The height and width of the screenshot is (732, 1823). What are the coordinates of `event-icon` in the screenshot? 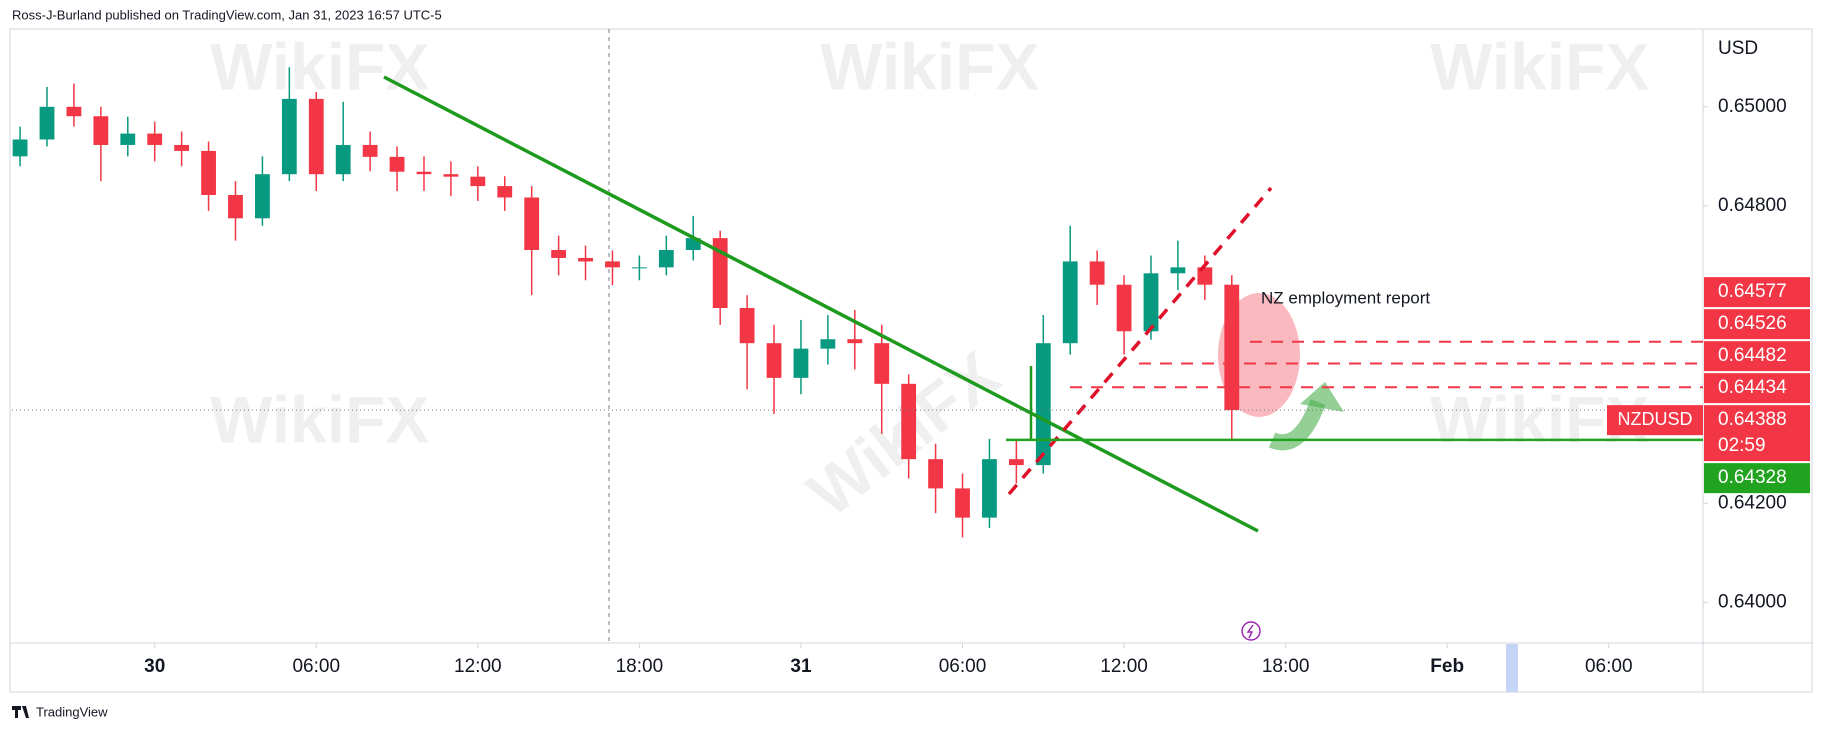 It's located at (1251, 631).